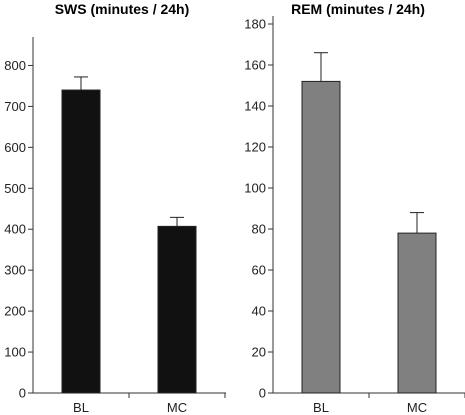 The height and width of the screenshot is (415, 465). I want to click on y-tick-label-1-8: 160, so click(255, 65).